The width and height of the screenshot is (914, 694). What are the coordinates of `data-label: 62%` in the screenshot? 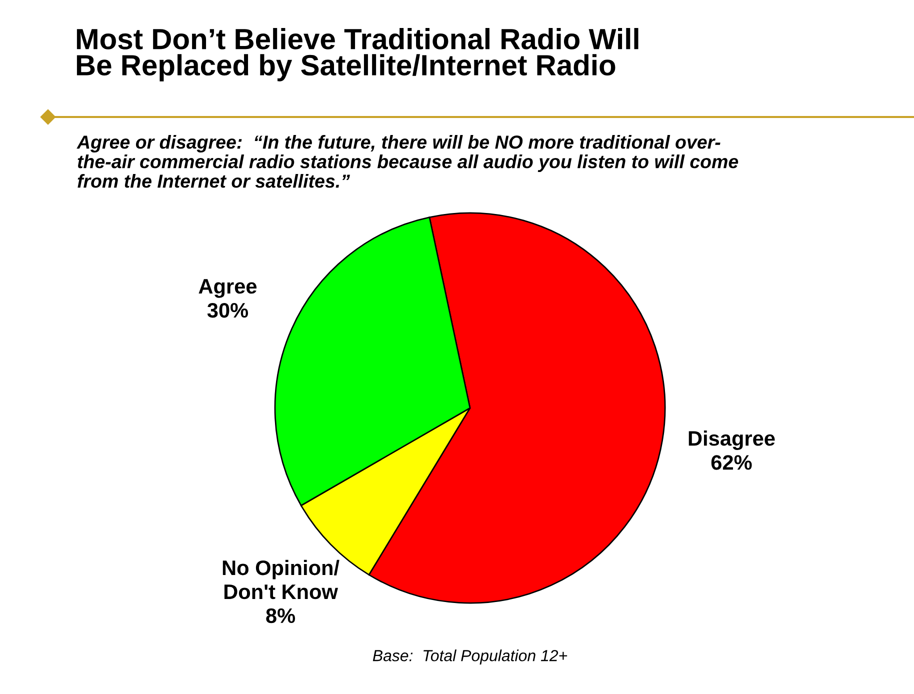 It's located at (731, 462).